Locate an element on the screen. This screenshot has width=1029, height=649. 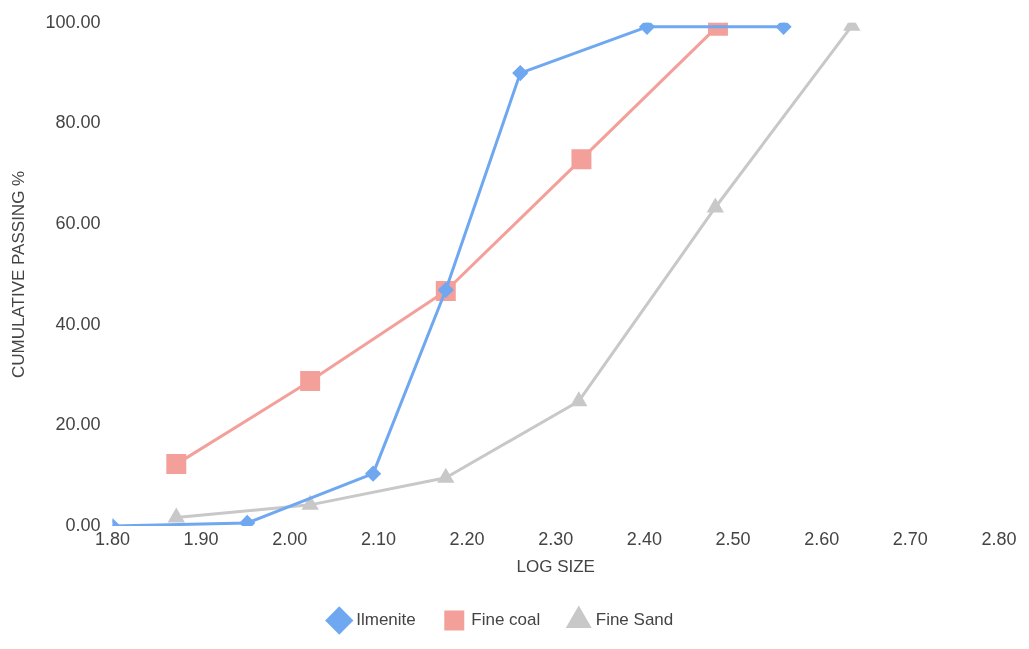
x-tick-label: 2.50 is located at coordinates (733, 538).